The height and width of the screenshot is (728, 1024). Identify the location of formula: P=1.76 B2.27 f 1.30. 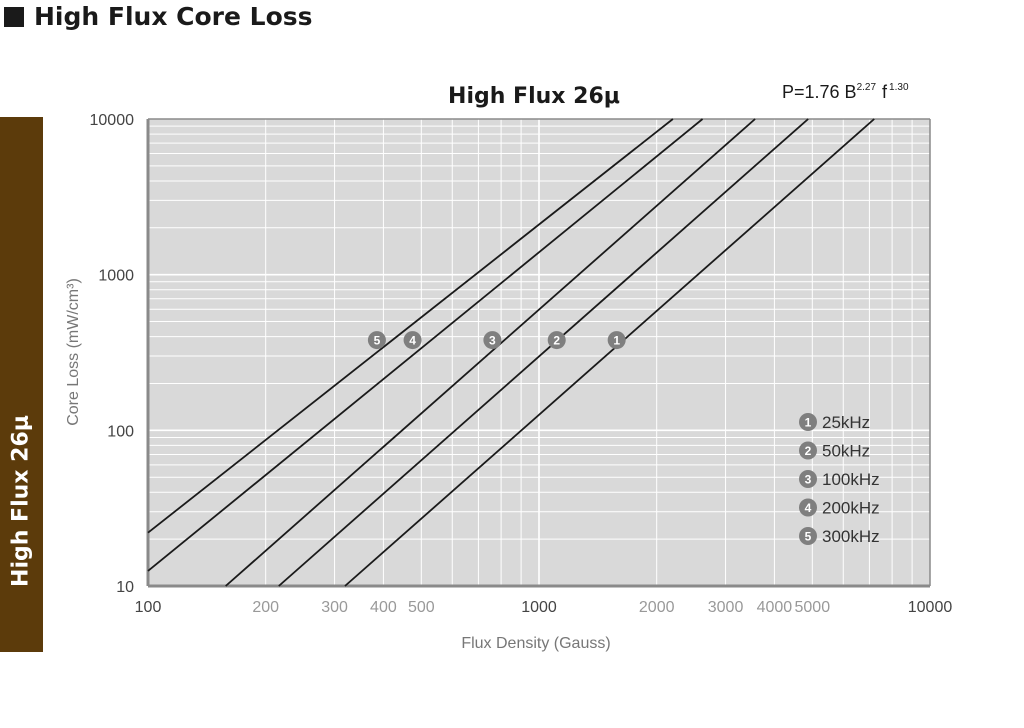
(845, 92).